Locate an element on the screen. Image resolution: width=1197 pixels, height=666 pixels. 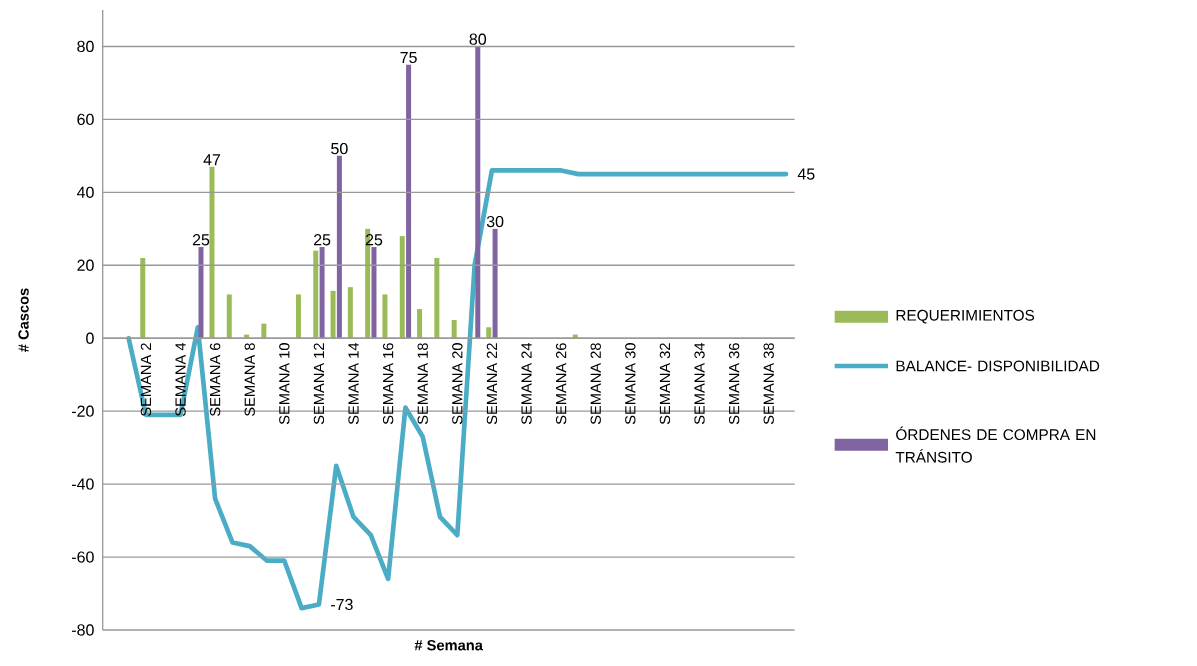
y-tick-label: -20 is located at coordinates (82, 411).